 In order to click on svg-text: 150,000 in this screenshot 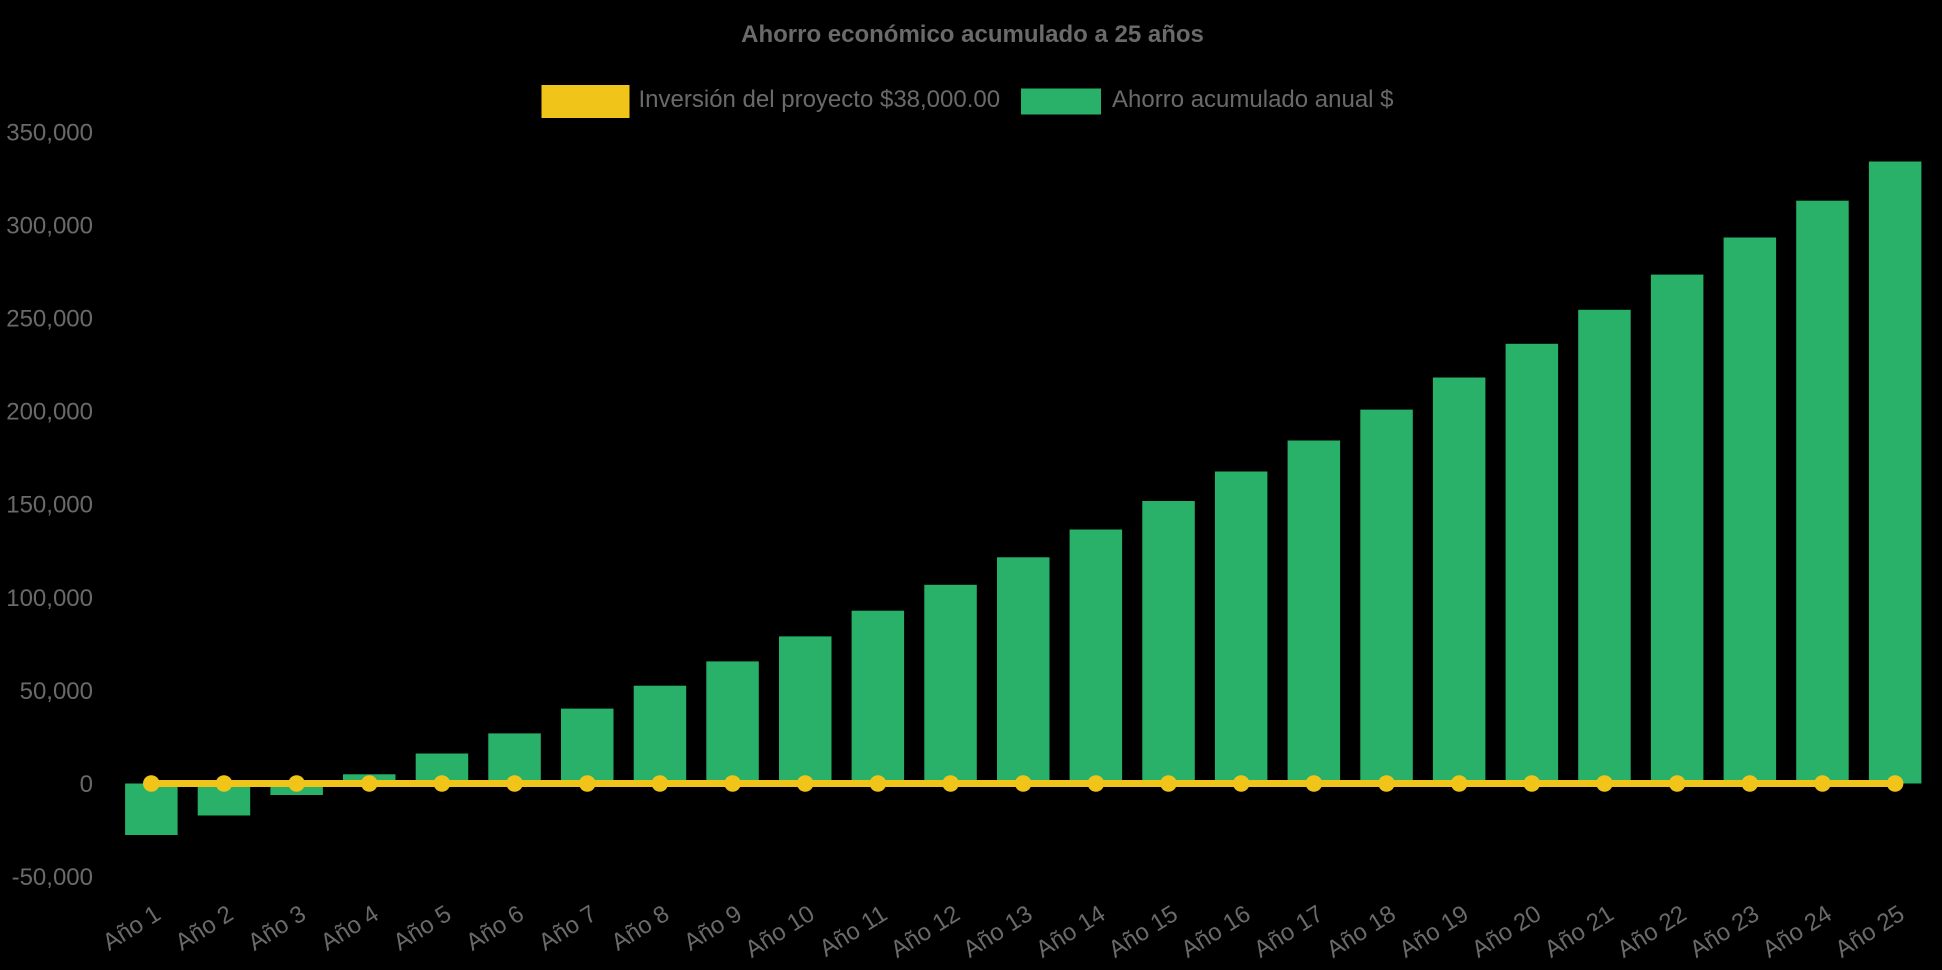, I will do `click(49, 505)`.